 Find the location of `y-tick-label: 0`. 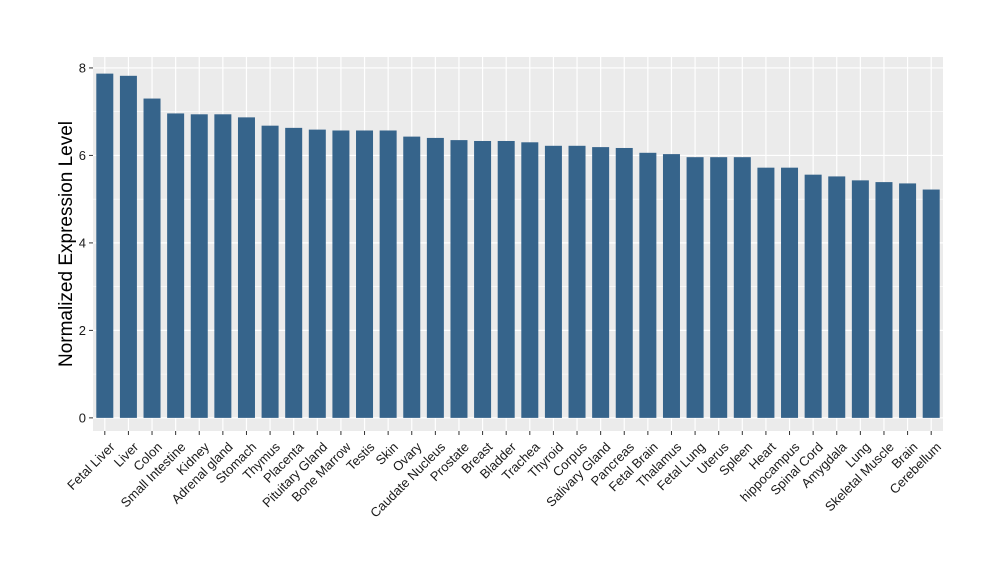

y-tick-label: 0 is located at coordinates (82, 417).